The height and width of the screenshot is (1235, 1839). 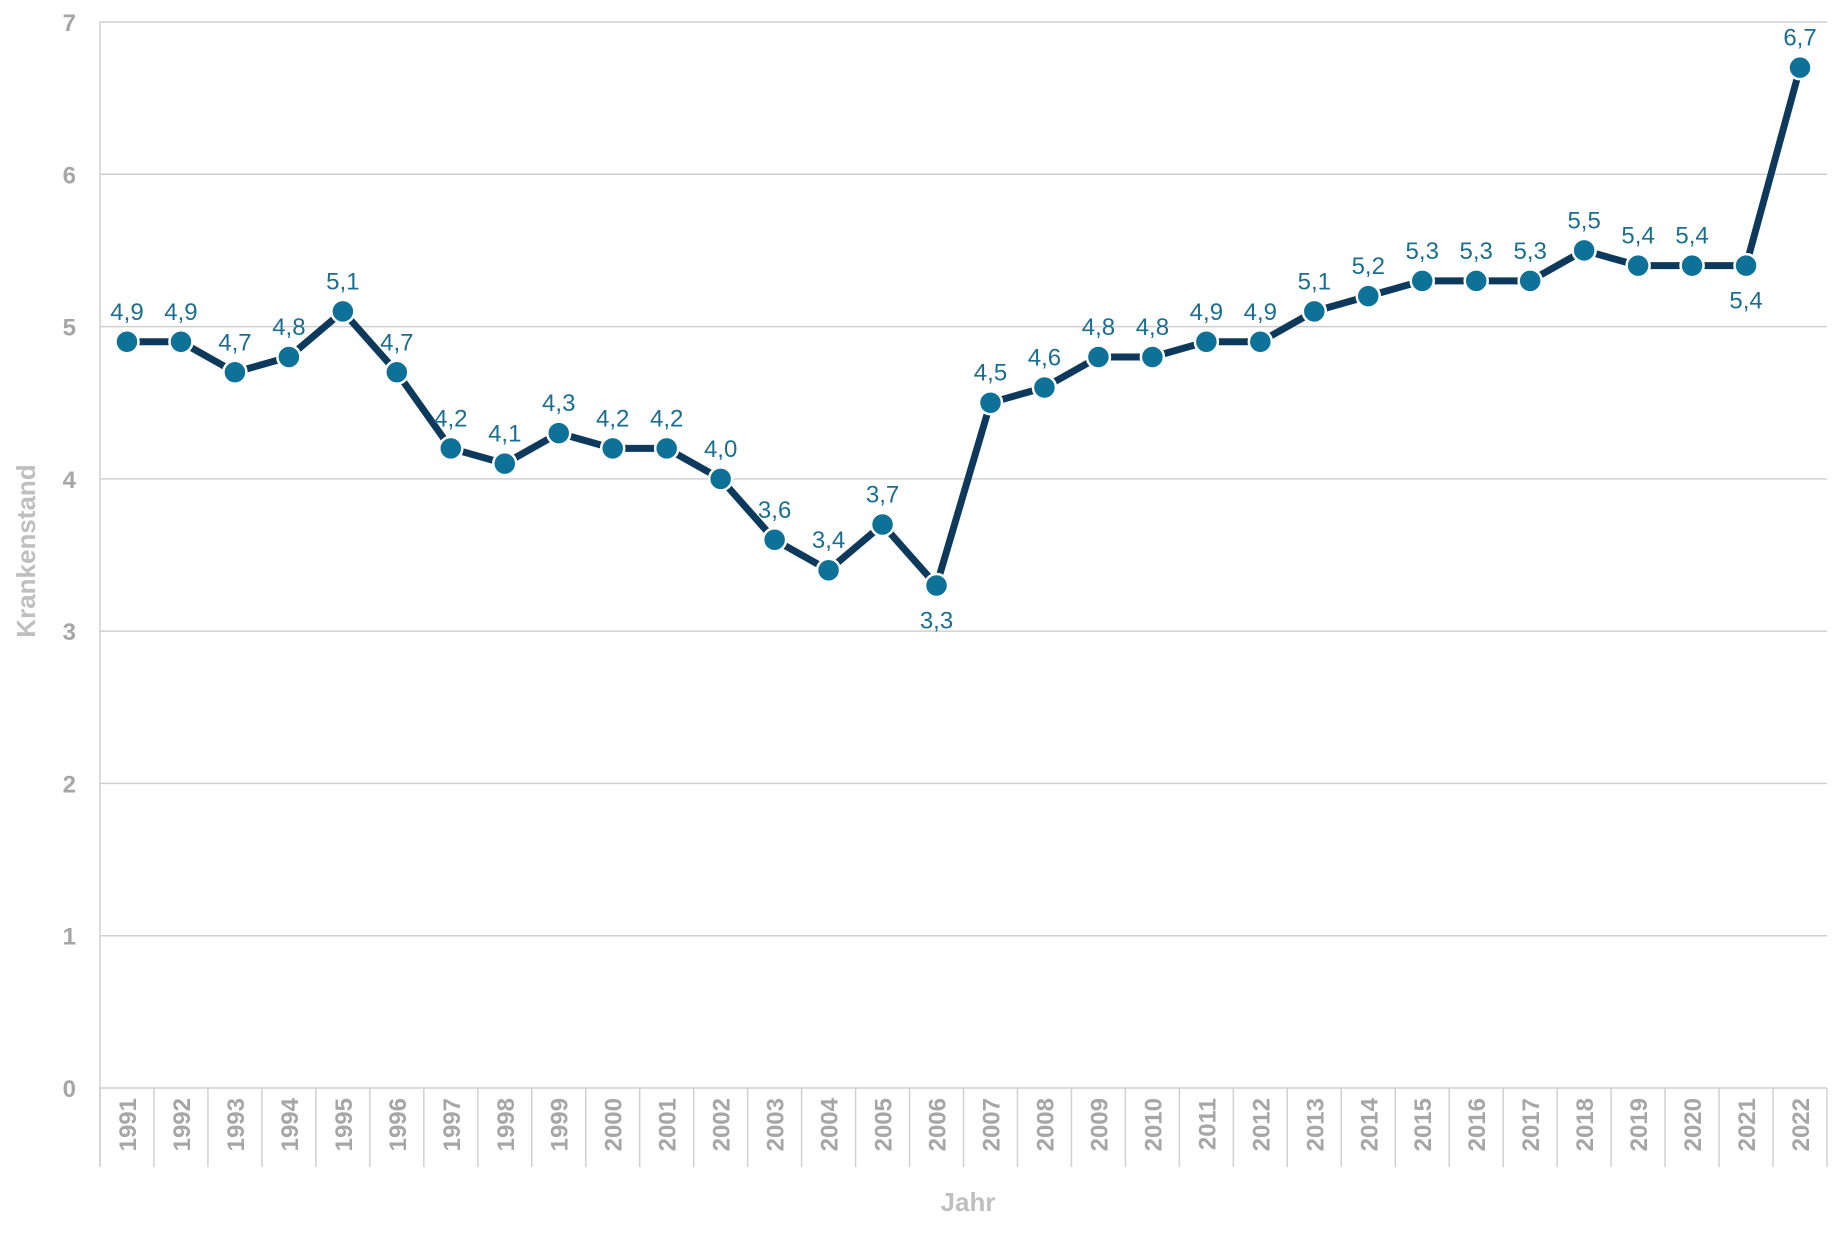 I want to click on data-label-1995: 5,1, so click(x=342, y=281).